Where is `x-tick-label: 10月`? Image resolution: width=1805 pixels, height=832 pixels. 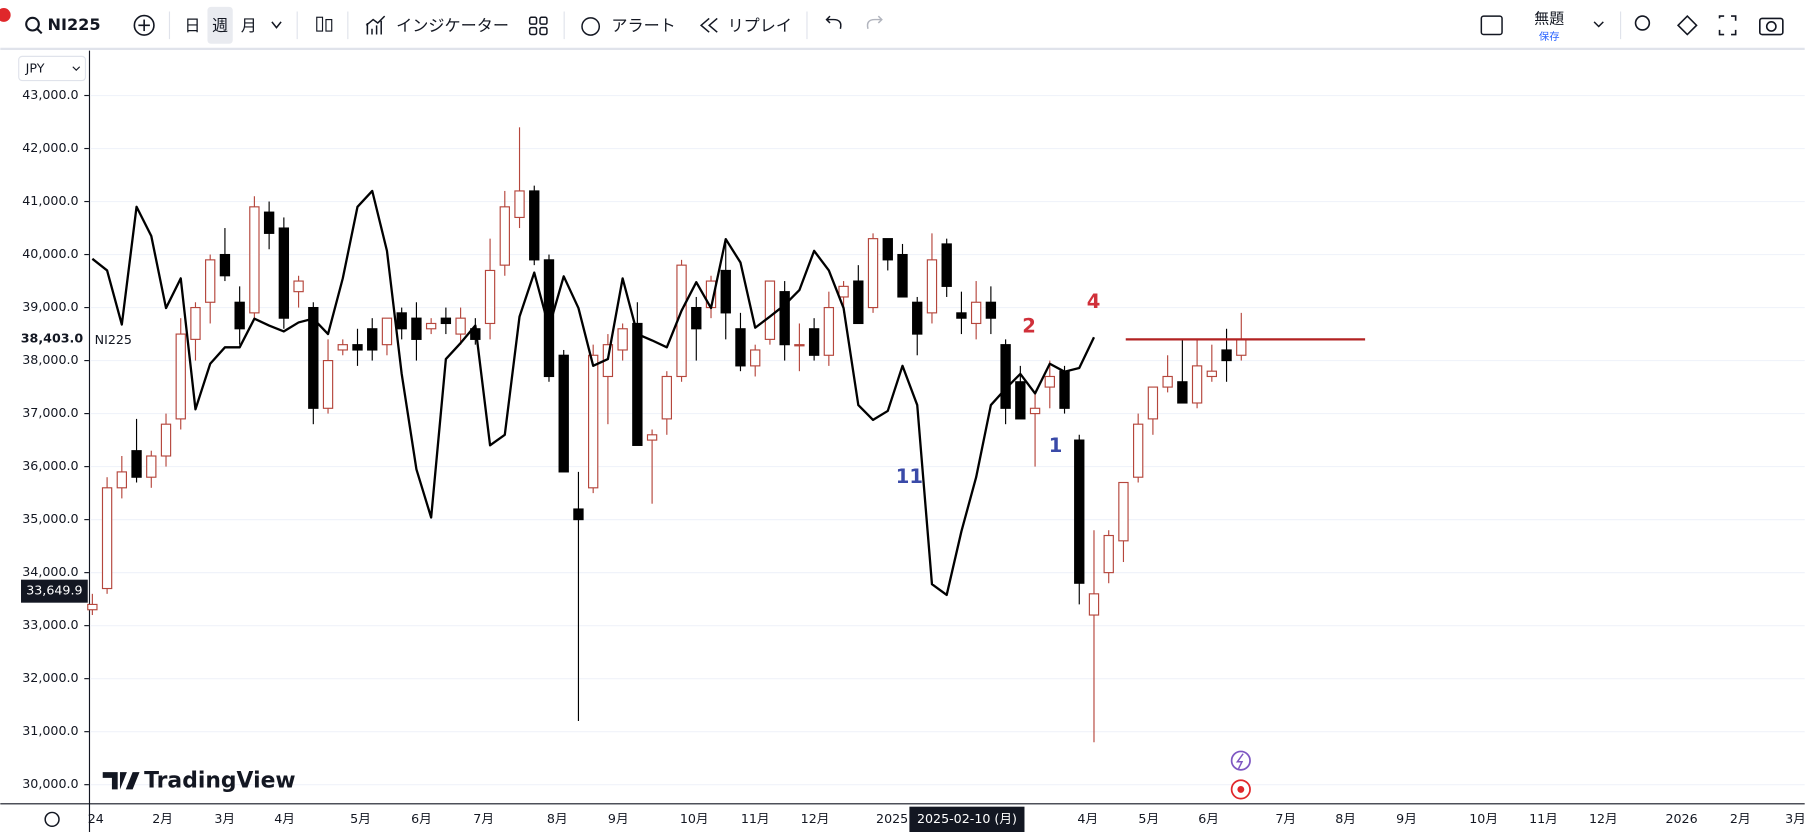 x-tick-label: 10月 is located at coordinates (1483, 818).